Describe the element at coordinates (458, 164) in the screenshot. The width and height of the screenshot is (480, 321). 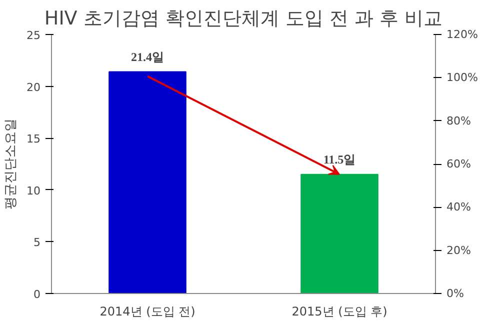
I see `y2-tick-label: 60%` at that location.